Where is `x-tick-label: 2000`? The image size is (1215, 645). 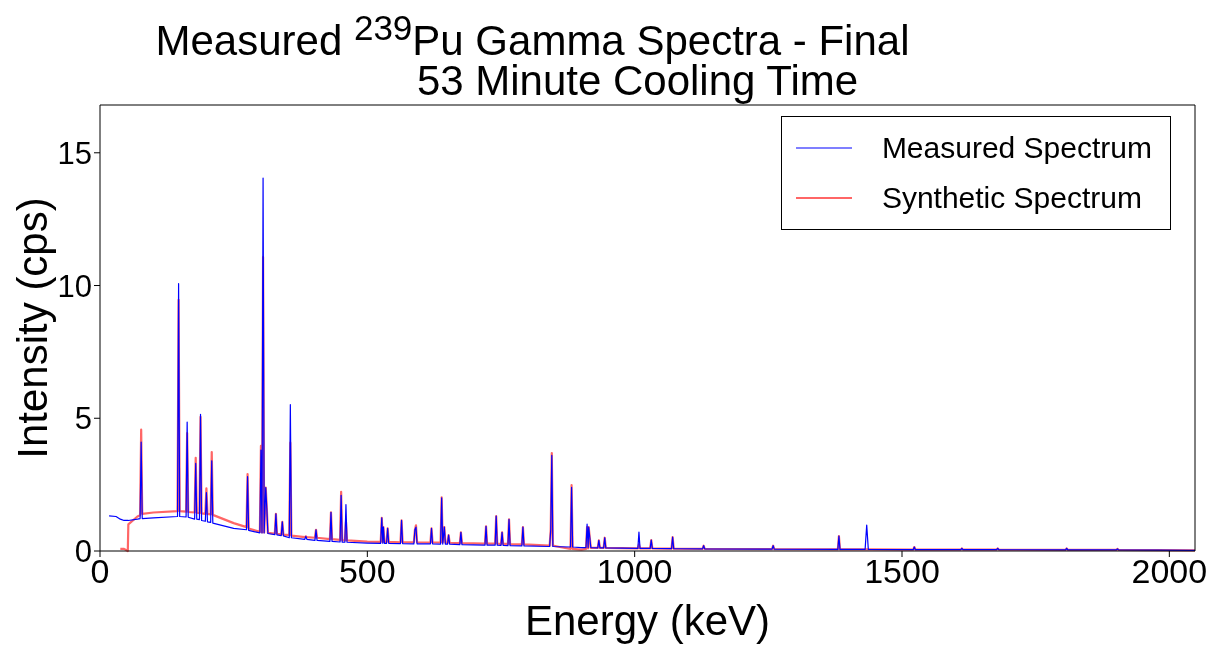 x-tick-label: 2000 is located at coordinates (1169, 571).